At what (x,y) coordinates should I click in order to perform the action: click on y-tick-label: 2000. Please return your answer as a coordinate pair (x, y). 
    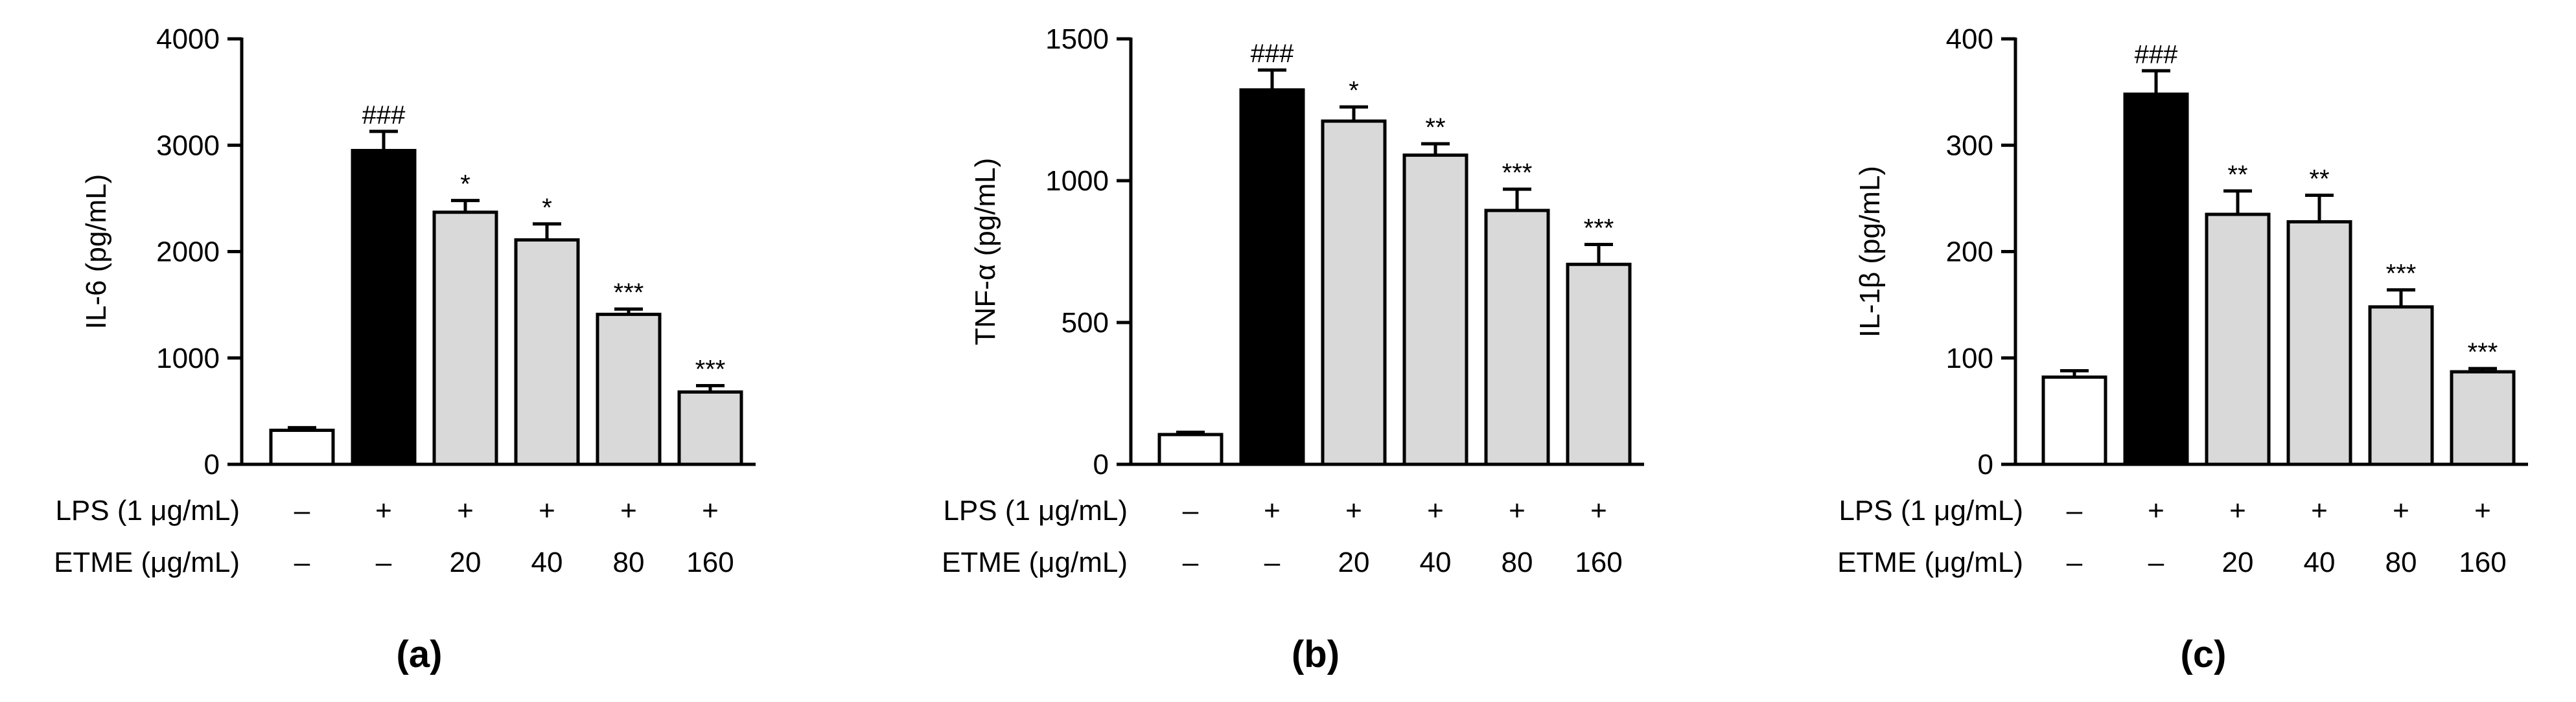
    Looking at the image, I should click on (188, 252).